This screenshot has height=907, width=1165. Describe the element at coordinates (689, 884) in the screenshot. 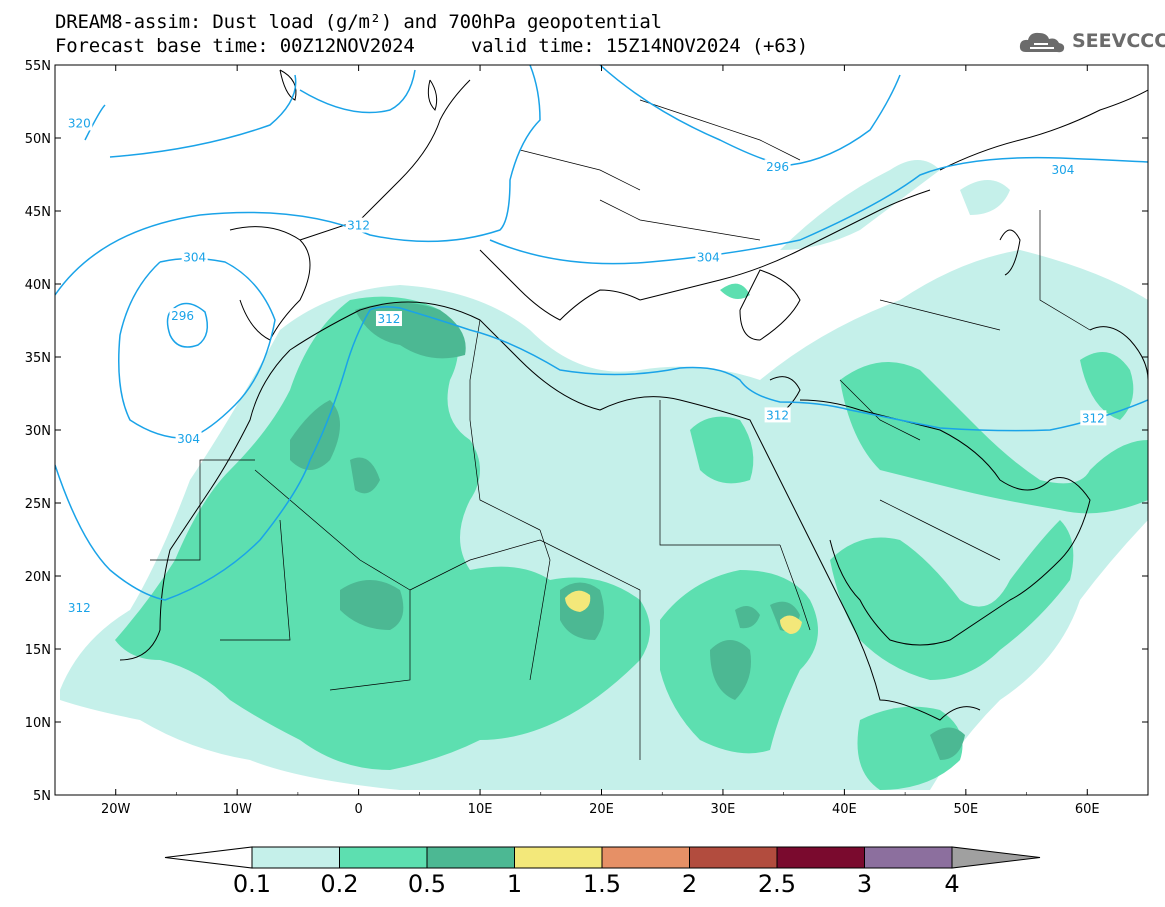

I see `colorbar-level-label: 2` at that location.